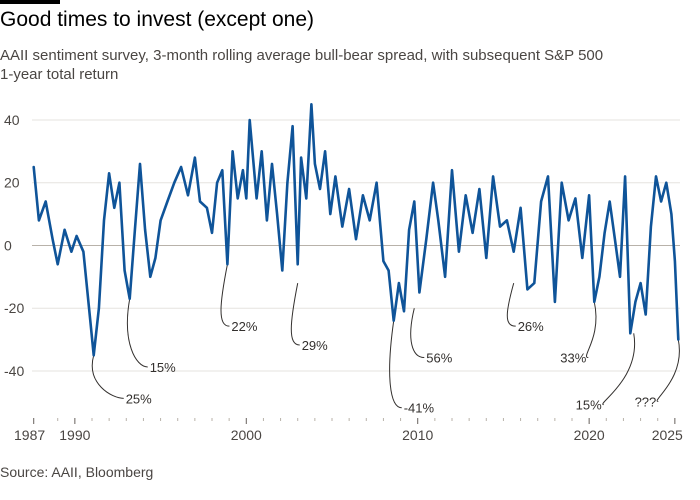 Image resolution: width=700 pixels, height=500 pixels. Describe the element at coordinates (14, 371) in the screenshot. I see `y-tick-label: -40` at that location.